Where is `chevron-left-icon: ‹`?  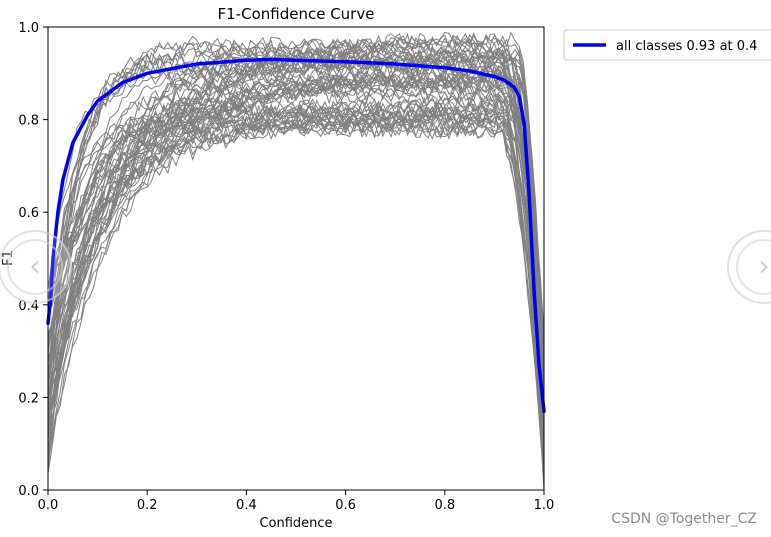
chevron-left-icon: ‹ is located at coordinates (35, 267).